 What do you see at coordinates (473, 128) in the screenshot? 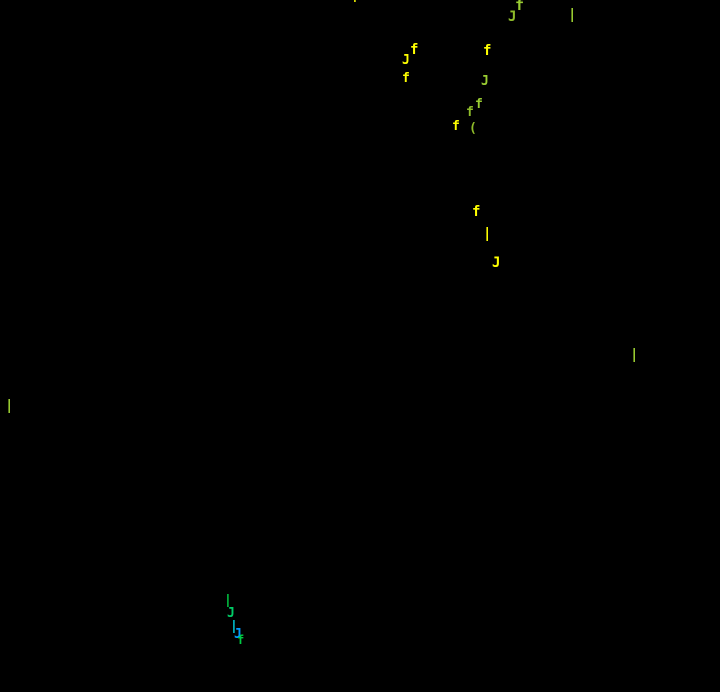
I see `glyph-char: (` at bounding box center [473, 128].